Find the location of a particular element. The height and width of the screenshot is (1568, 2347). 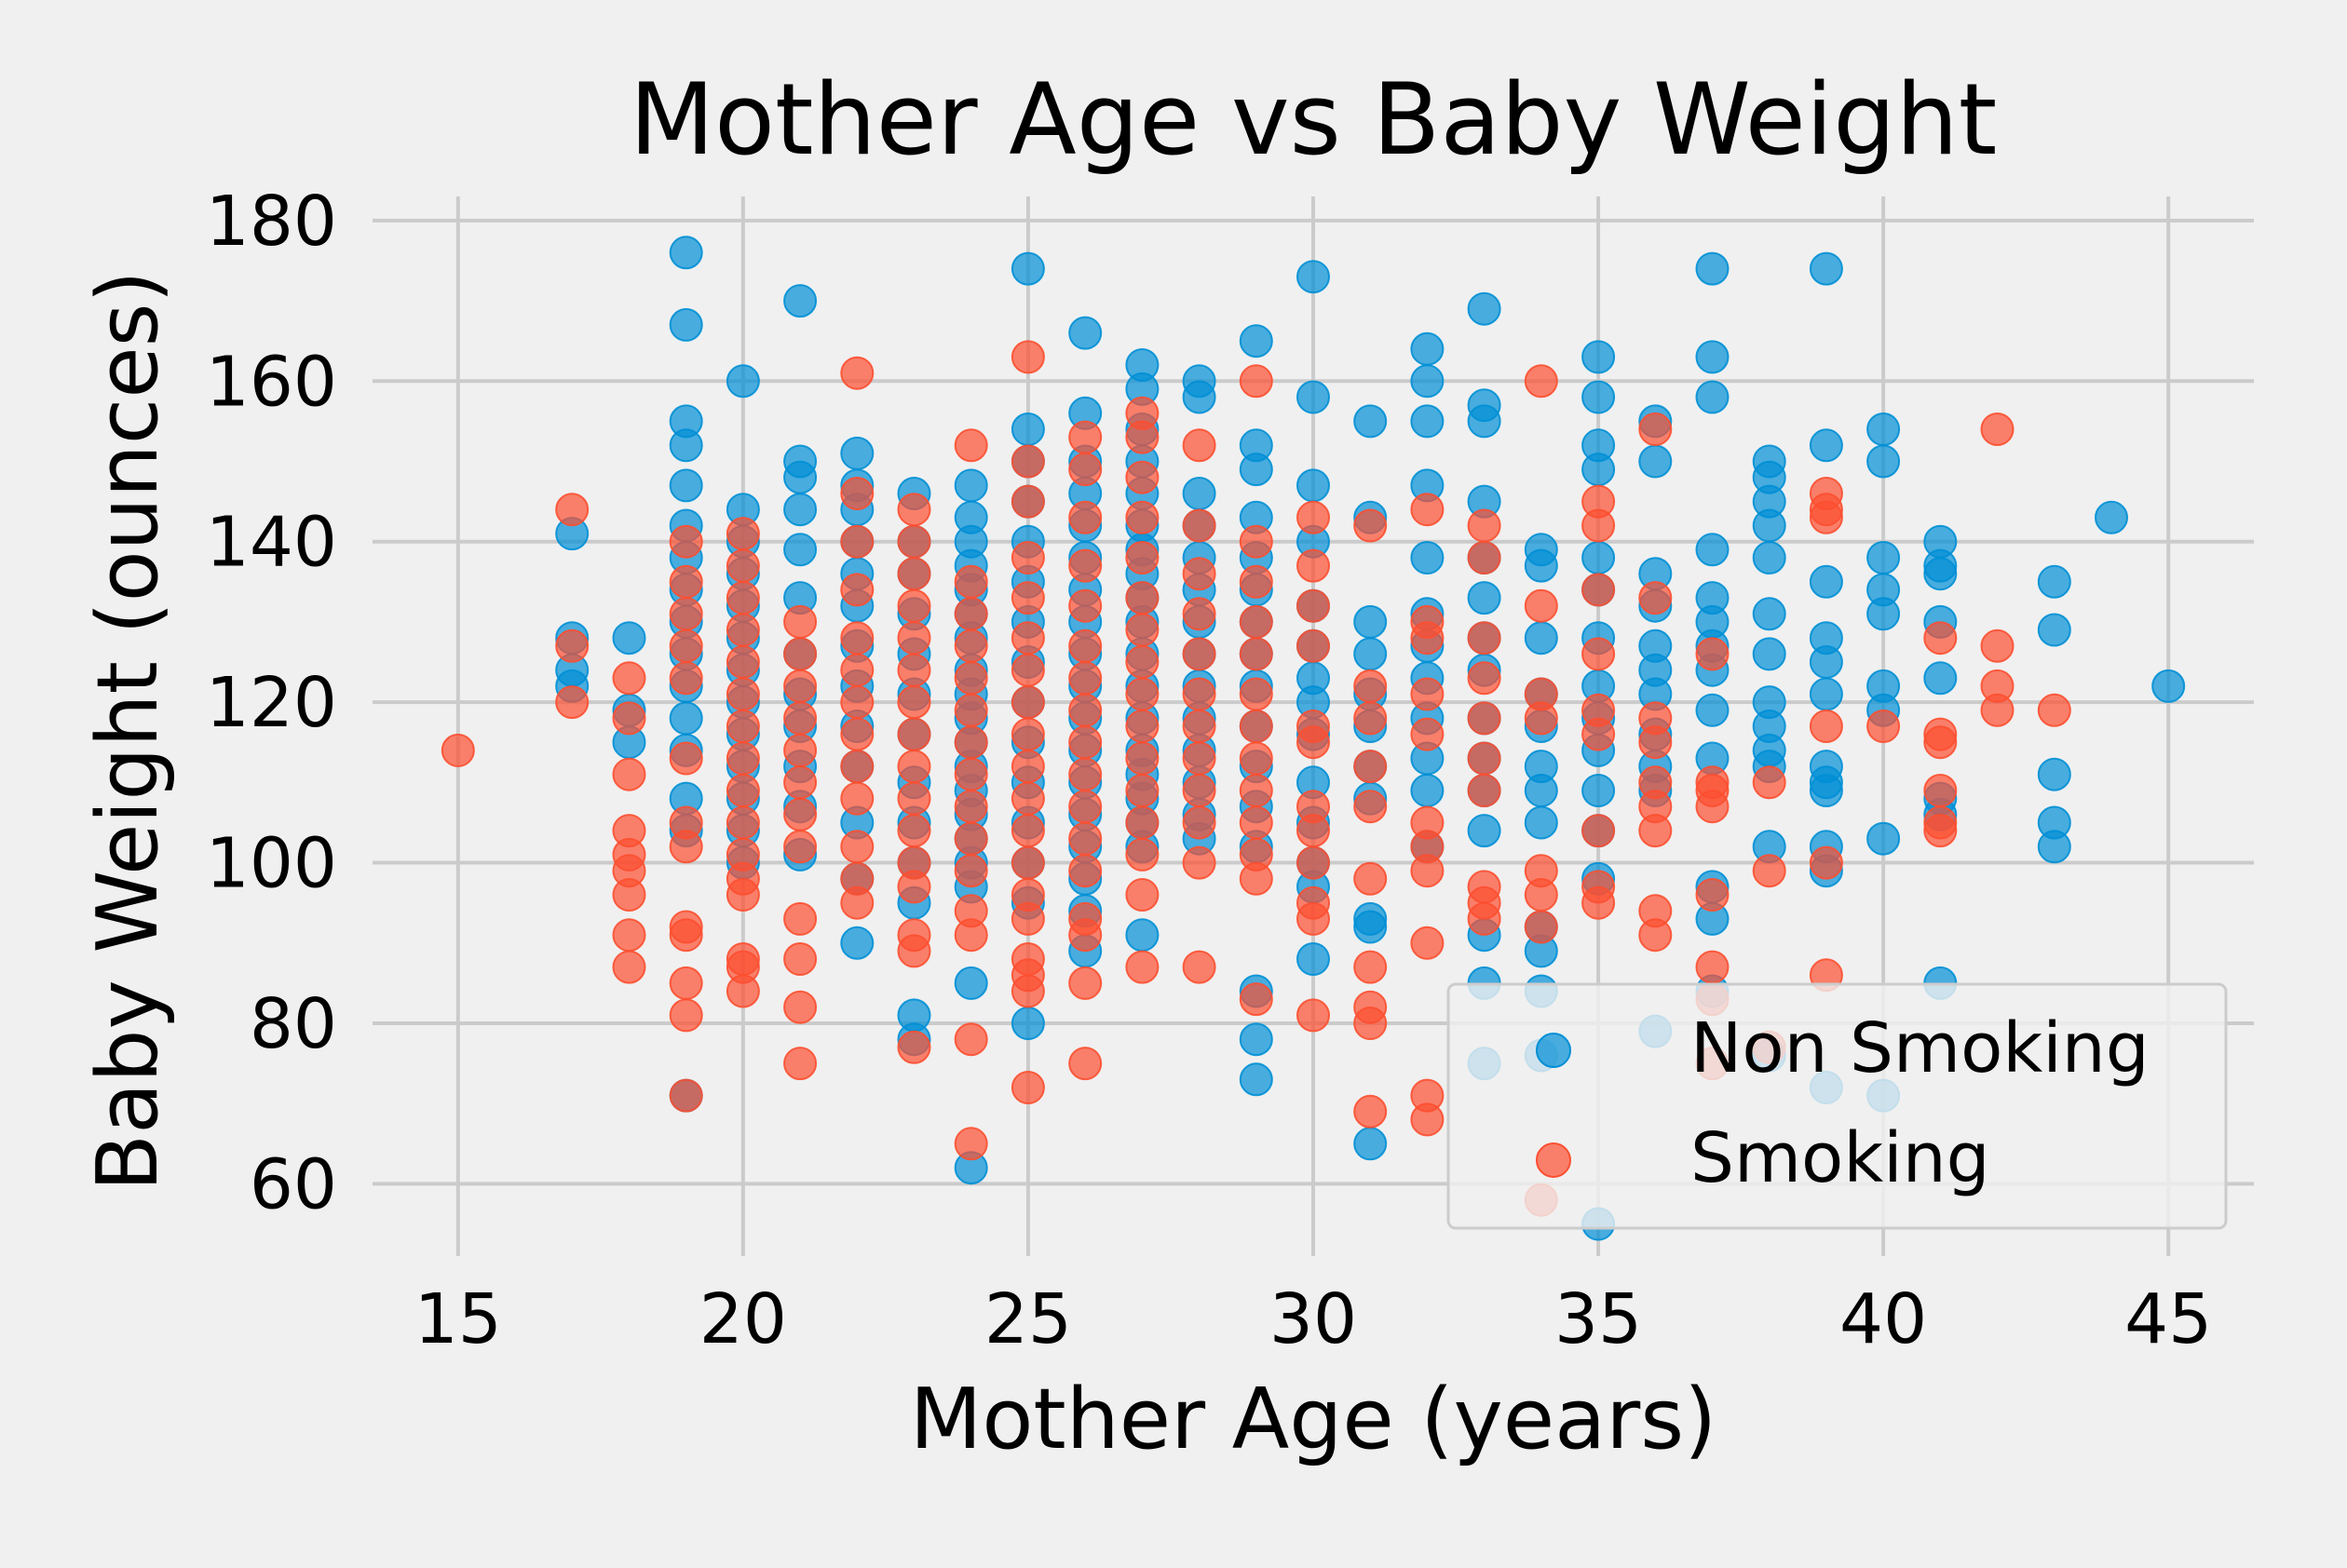

x-tick-label: 25 is located at coordinates (1028, 1319).